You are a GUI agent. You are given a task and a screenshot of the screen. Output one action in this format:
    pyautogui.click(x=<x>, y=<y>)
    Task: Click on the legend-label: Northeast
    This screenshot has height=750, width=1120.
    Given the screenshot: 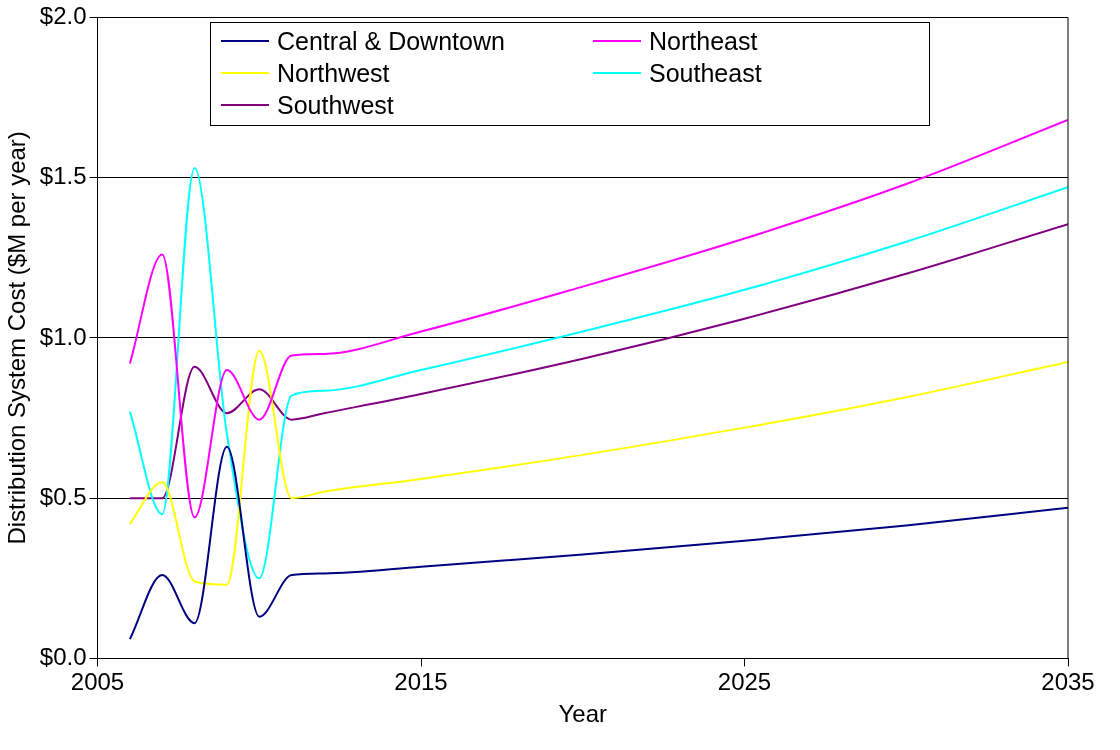 What is the action you would take?
    pyautogui.click(x=703, y=41)
    